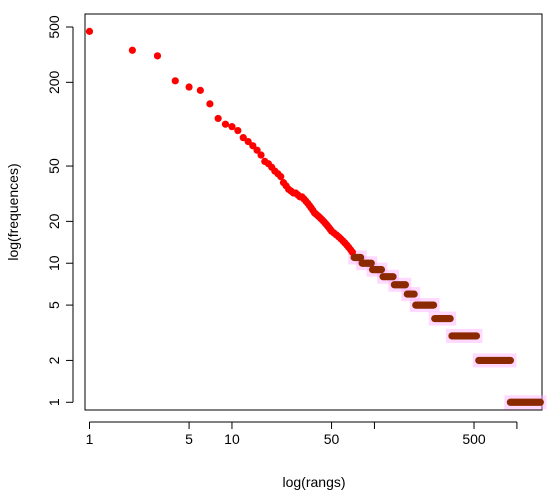 The height and width of the screenshot is (501, 550). What do you see at coordinates (60, 210) in the screenshot?
I see `y-axis: 1 2 5 10 20 50 200 500` at bounding box center [60, 210].